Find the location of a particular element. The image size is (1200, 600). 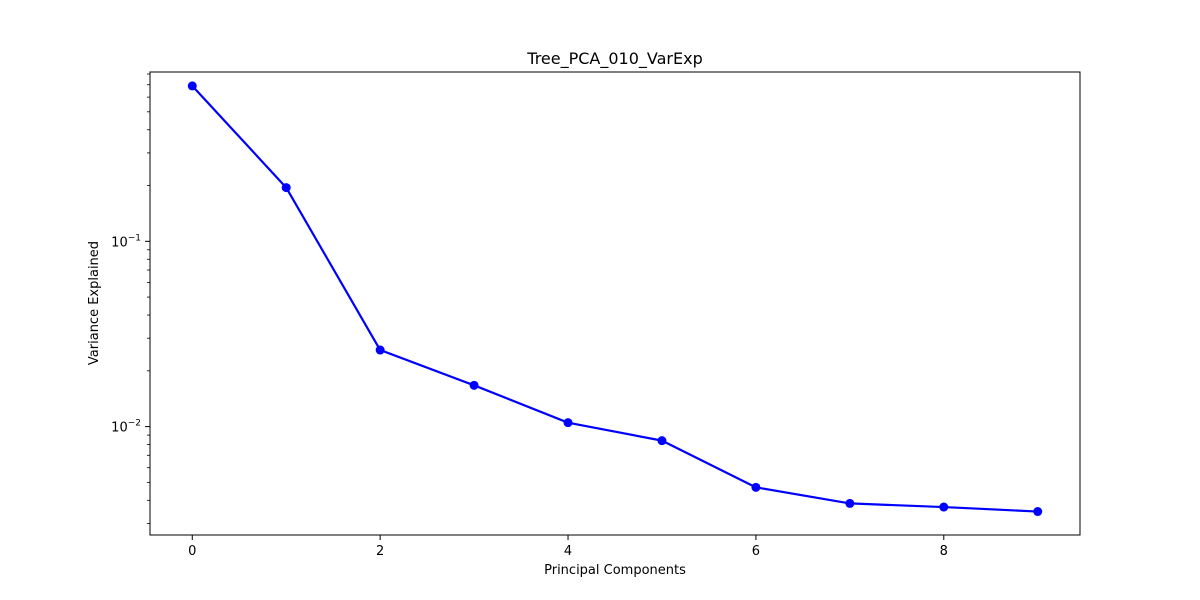

x-tick-label: 2 is located at coordinates (380, 551).